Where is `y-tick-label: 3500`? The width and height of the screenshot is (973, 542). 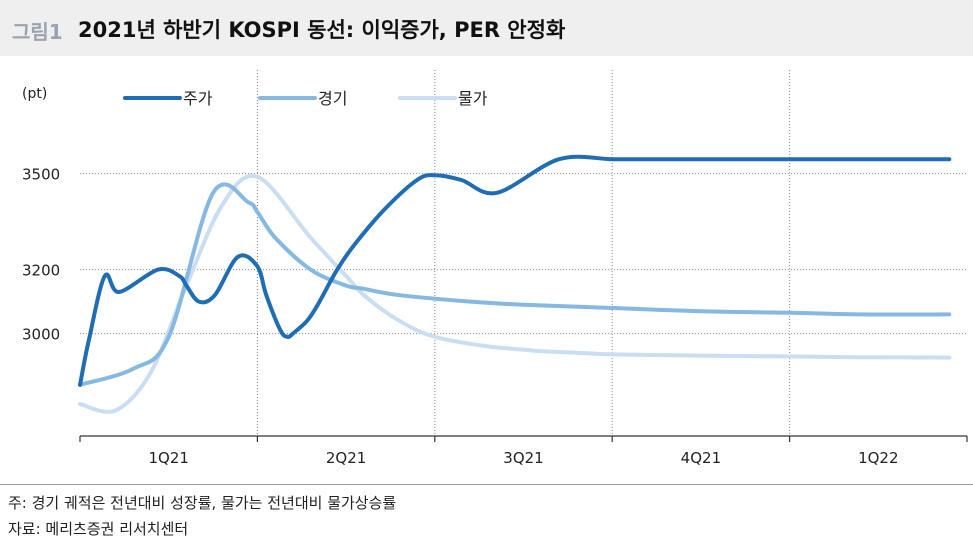 y-tick-label: 3500 is located at coordinates (41, 175).